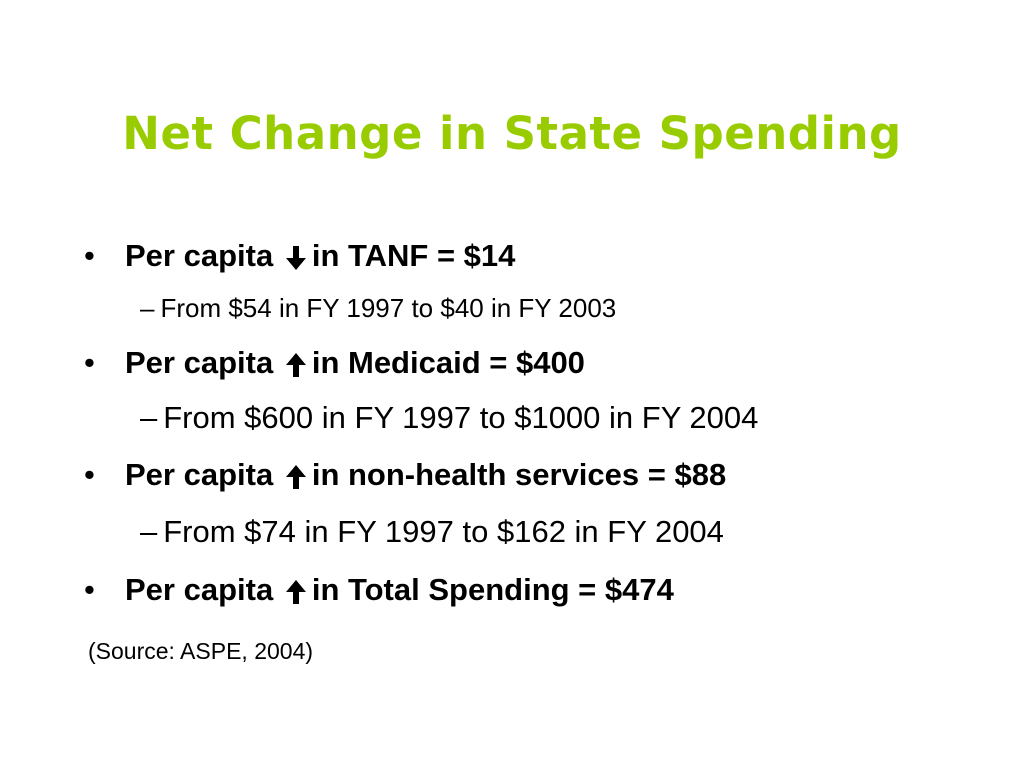 The image size is (1024, 768). I want to click on sub-item-text: From $74 in FY 1997 to $162 in FY 2004, so click(443, 531).